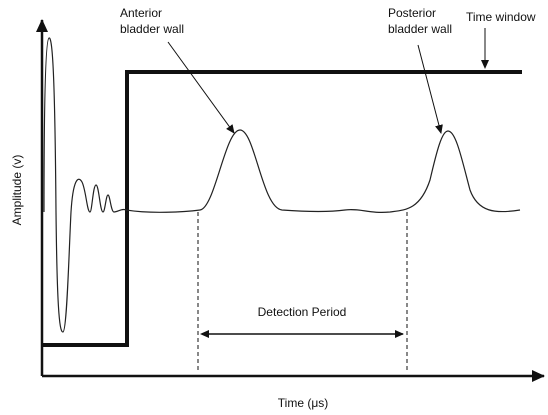  Describe the element at coordinates (412, 13) in the screenshot. I see `posterior-label: Posterior` at that location.